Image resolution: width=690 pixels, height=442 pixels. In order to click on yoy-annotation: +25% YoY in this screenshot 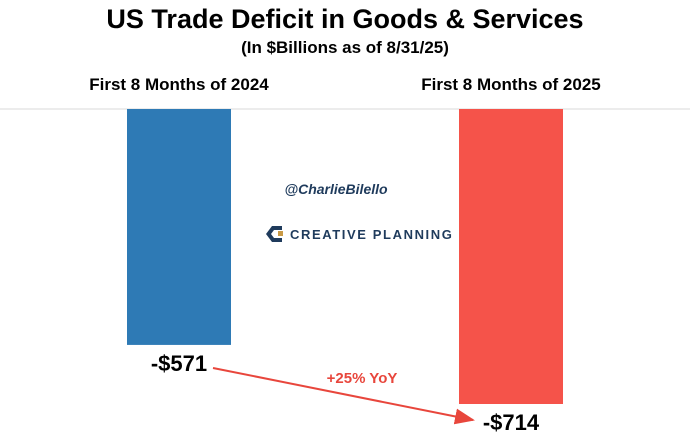, I will do `click(362, 378)`.